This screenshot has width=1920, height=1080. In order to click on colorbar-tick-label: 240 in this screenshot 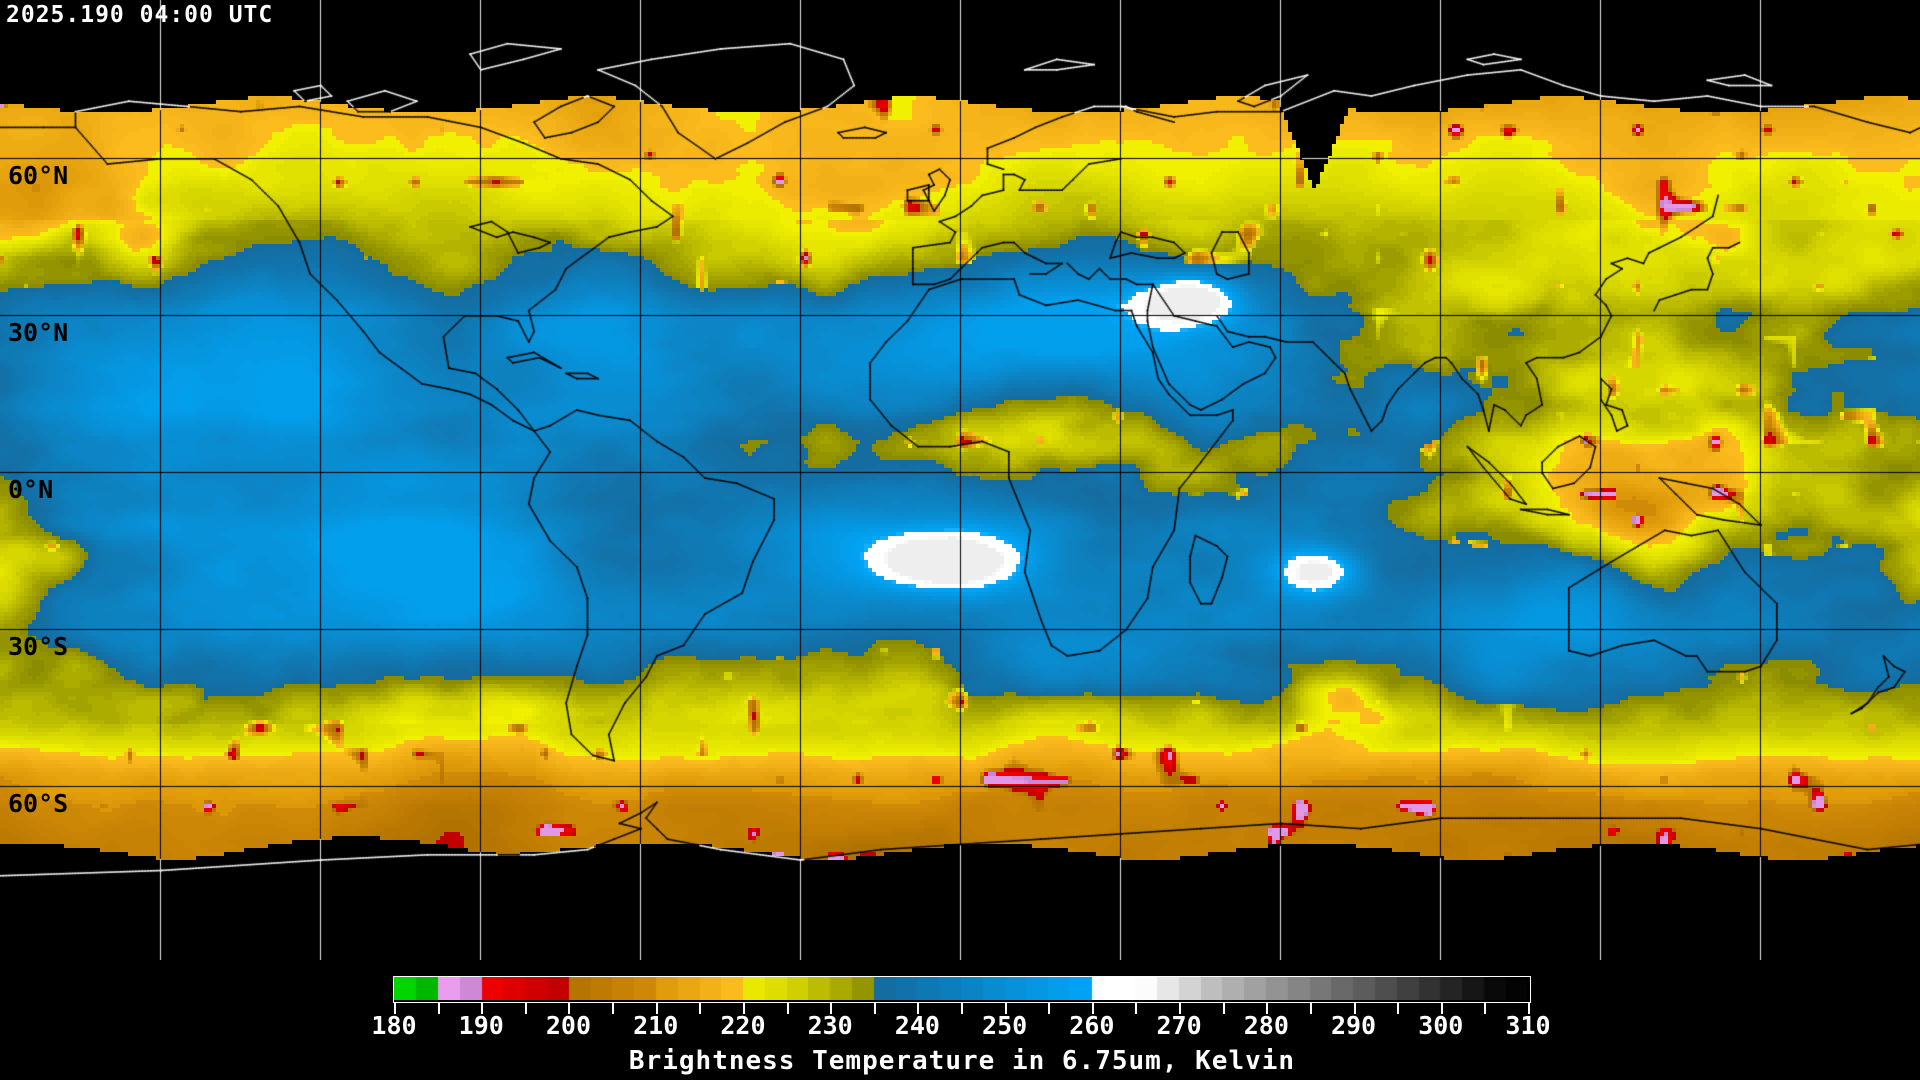, I will do `click(917, 1025)`.